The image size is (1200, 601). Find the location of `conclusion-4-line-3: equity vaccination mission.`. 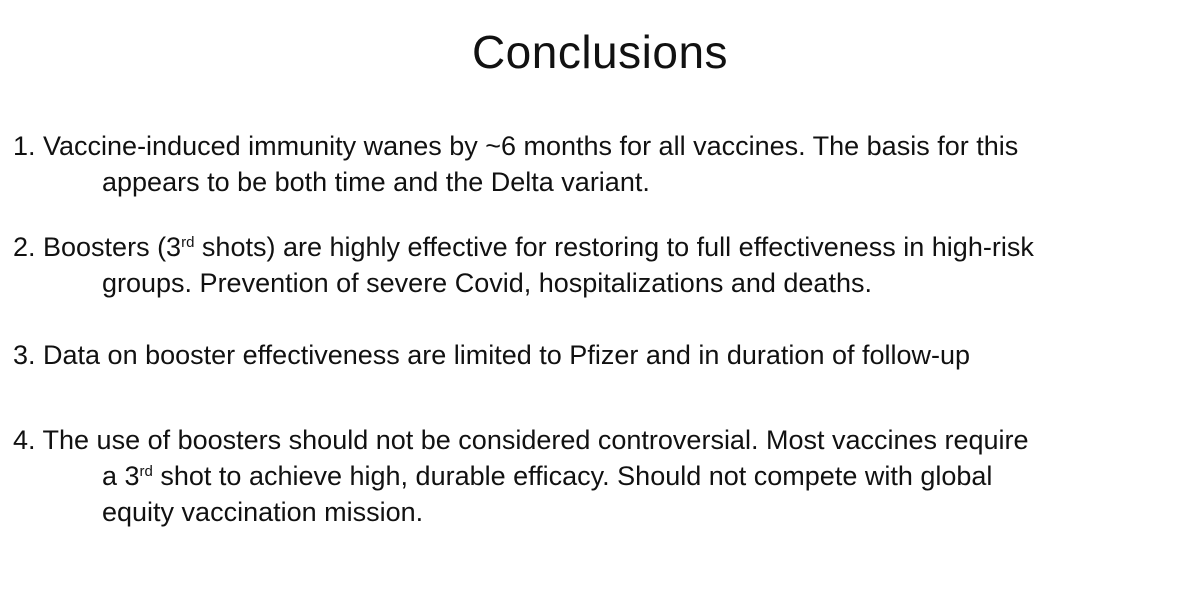

conclusion-4-line-3: equity vaccination mission. is located at coordinates (263, 512).